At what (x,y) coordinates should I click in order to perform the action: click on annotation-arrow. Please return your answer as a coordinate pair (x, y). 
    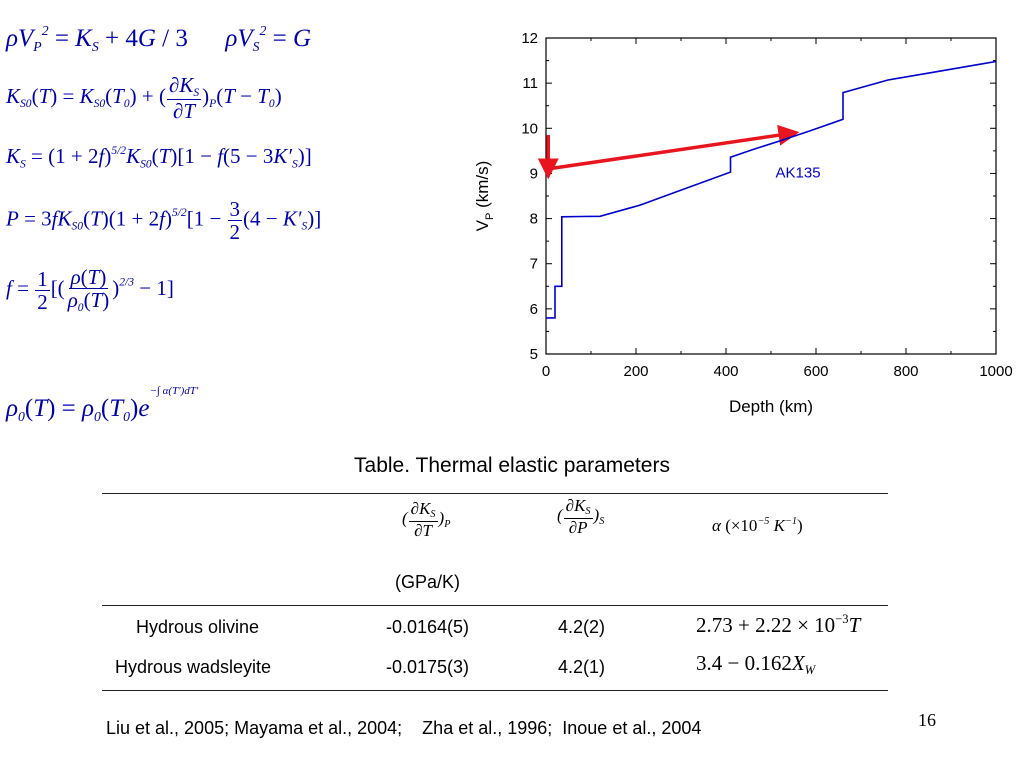
    Looking at the image, I should click on (673, 147).